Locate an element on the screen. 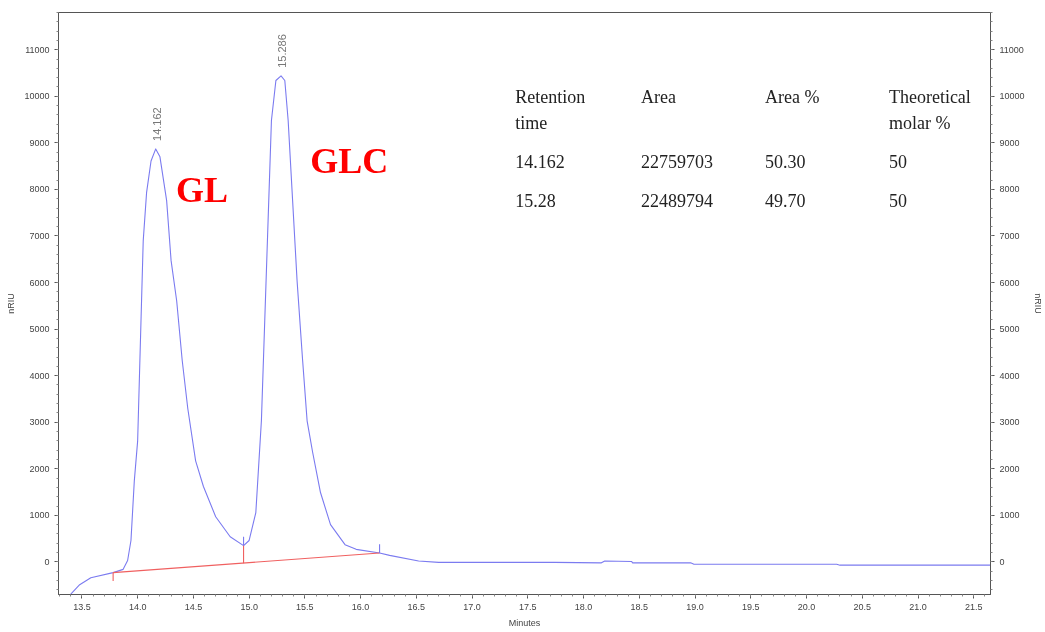  y-tick-label: 1000 is located at coordinates (39, 515).